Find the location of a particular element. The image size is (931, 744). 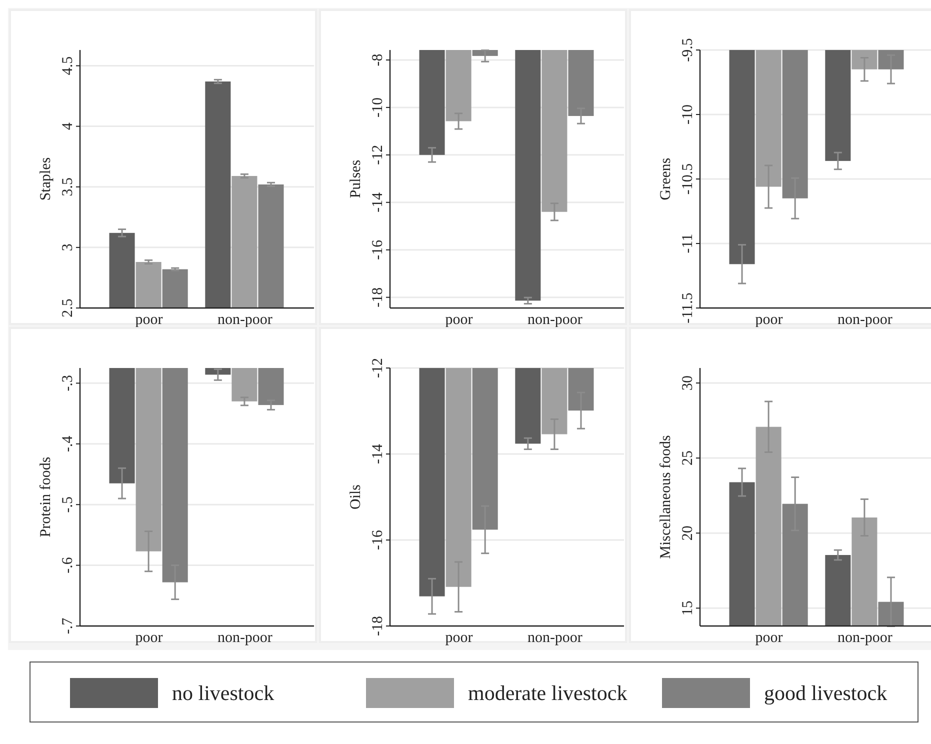

y-tick-label: -11.5 is located at coordinates (688, 308).